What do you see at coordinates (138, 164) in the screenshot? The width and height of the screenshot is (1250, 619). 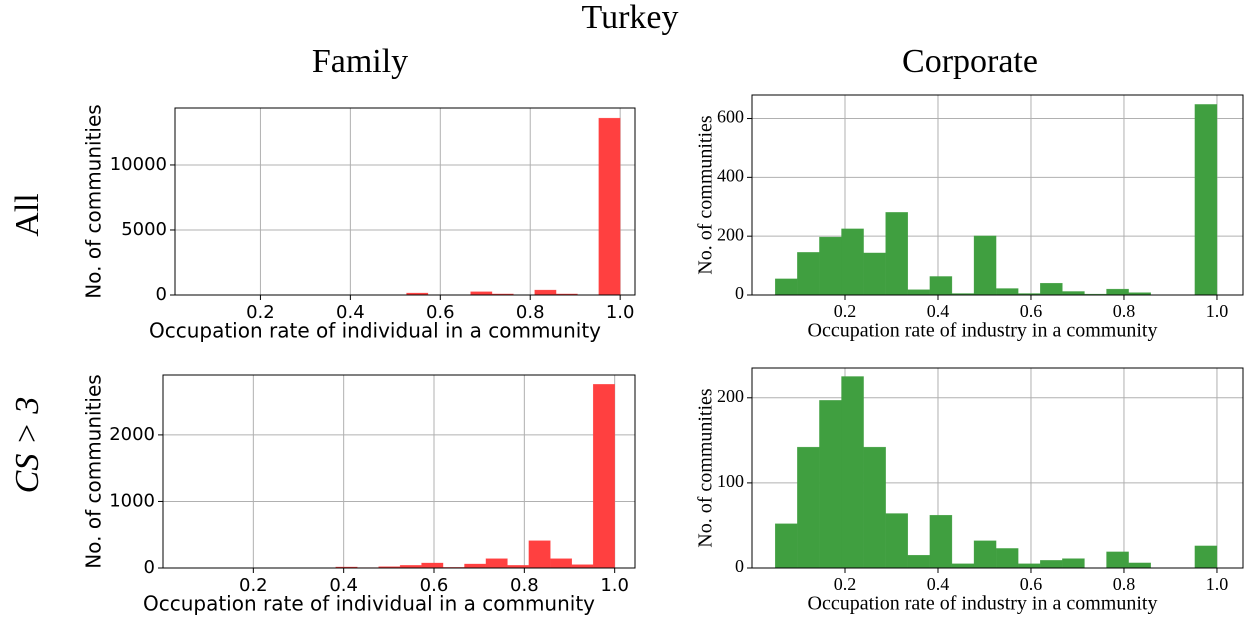 I see `y-tick-label: 10000` at bounding box center [138, 164].